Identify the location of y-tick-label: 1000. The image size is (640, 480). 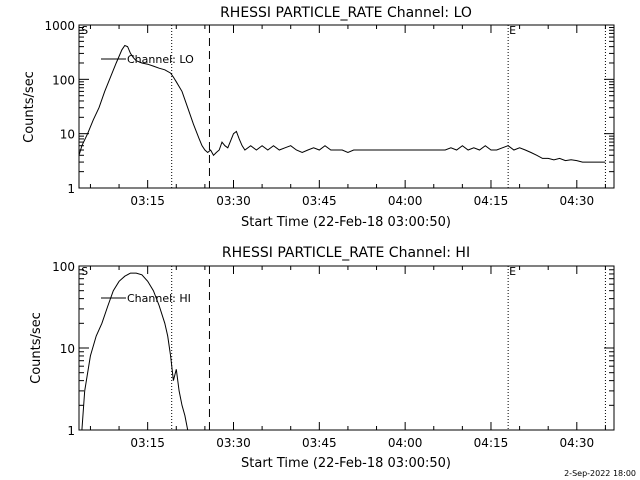
(59, 26).